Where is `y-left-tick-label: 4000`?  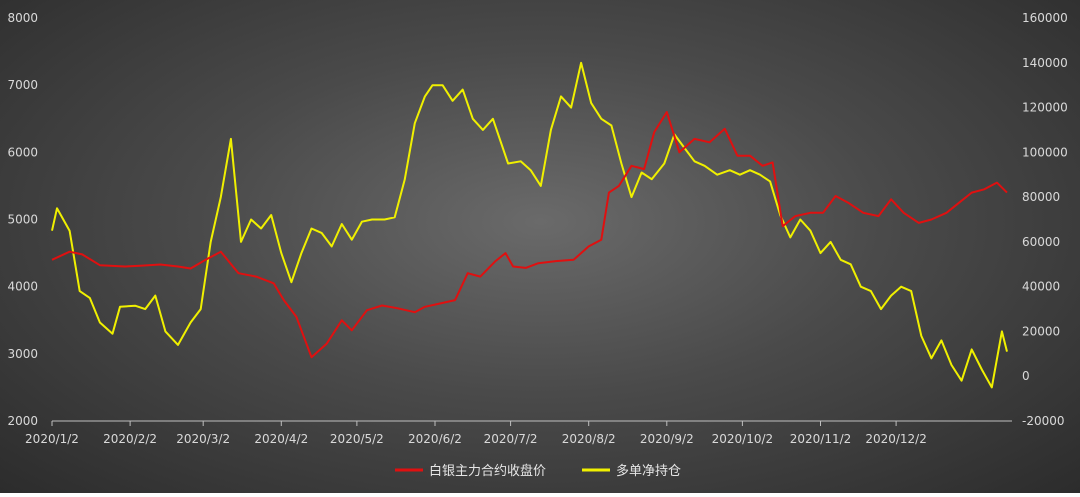
y-left-tick-label: 4000 is located at coordinates (22, 287).